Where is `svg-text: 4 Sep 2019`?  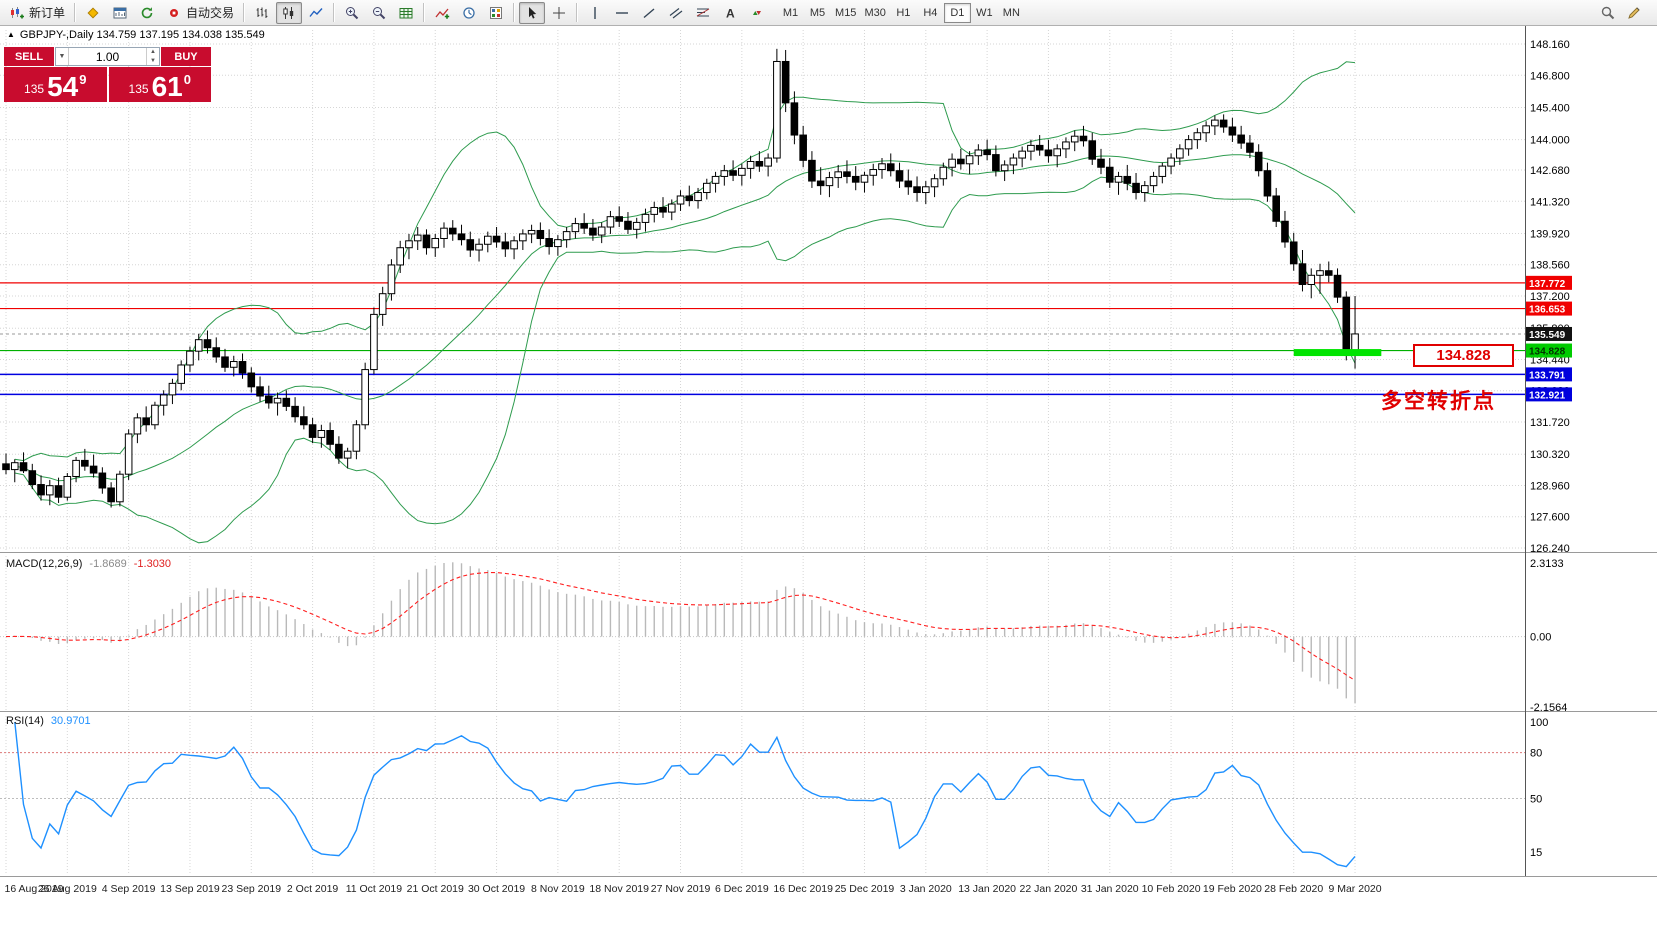 svg-text: 4 Sep 2019 is located at coordinates (129, 889).